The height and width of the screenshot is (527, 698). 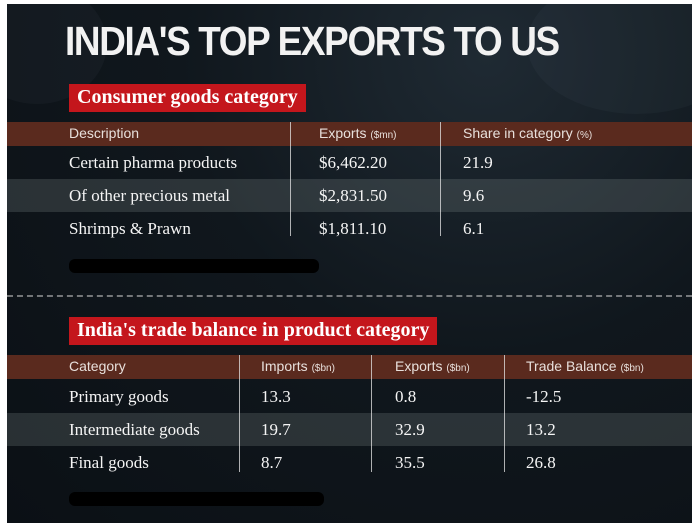 I want to click on header-balance-unit: ($bn), so click(x=632, y=368).